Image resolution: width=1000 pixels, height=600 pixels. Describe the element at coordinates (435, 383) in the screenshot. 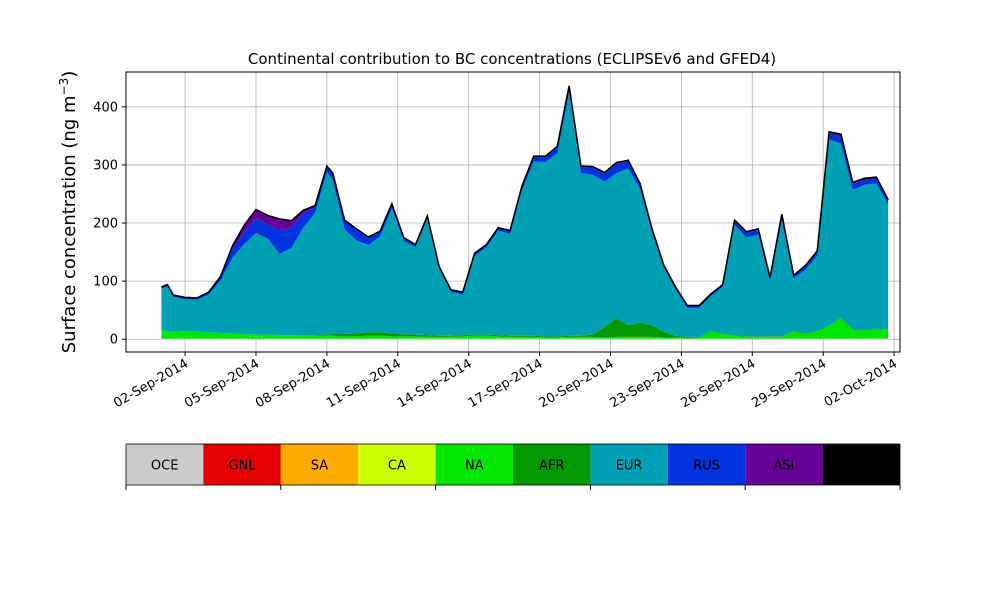

I see `x-tick-label: 14-Sep-2014` at that location.